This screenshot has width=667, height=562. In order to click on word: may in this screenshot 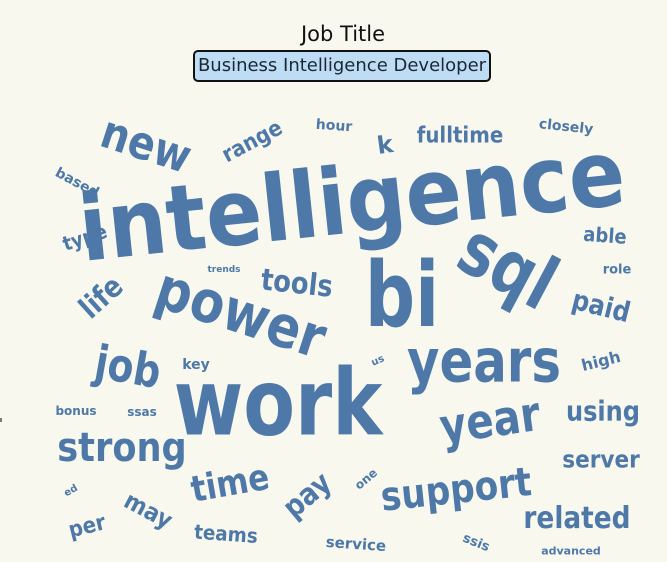, I will do `click(148, 511)`.